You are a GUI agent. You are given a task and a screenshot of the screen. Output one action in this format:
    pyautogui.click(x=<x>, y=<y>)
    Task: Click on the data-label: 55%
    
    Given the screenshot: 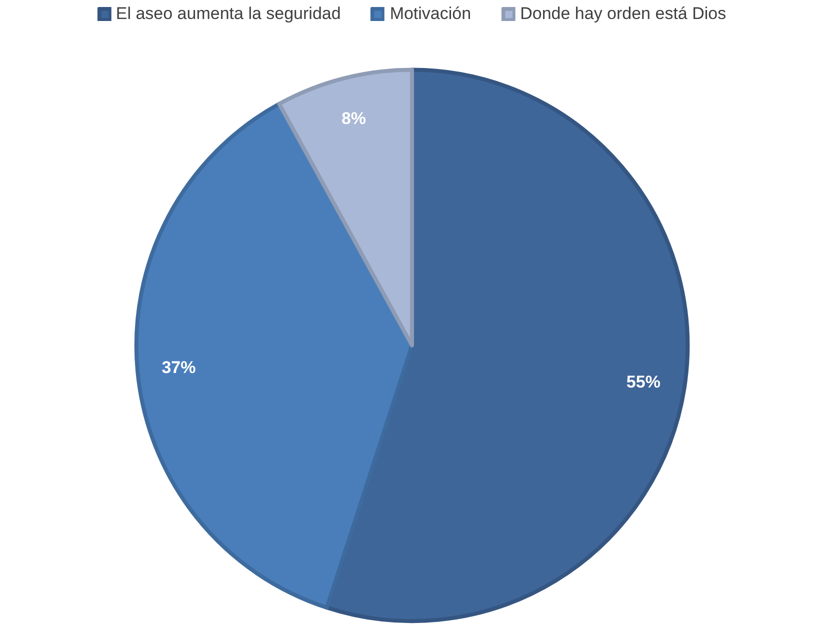 What is the action you would take?
    pyautogui.click(x=643, y=382)
    